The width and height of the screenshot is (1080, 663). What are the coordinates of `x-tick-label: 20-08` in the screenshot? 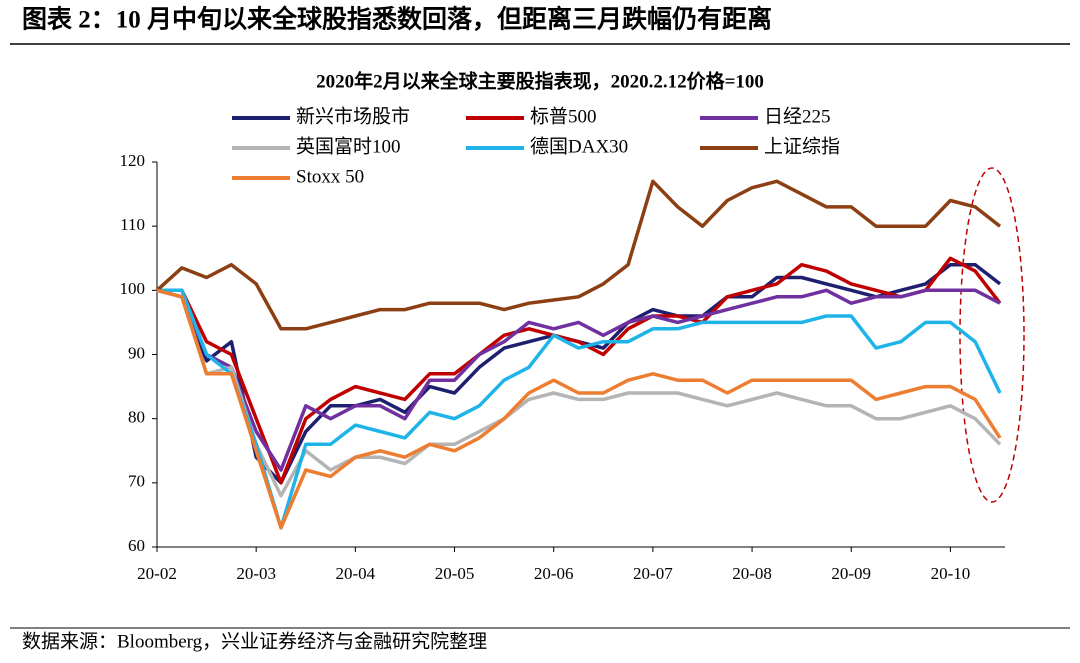 It's located at (752, 573).